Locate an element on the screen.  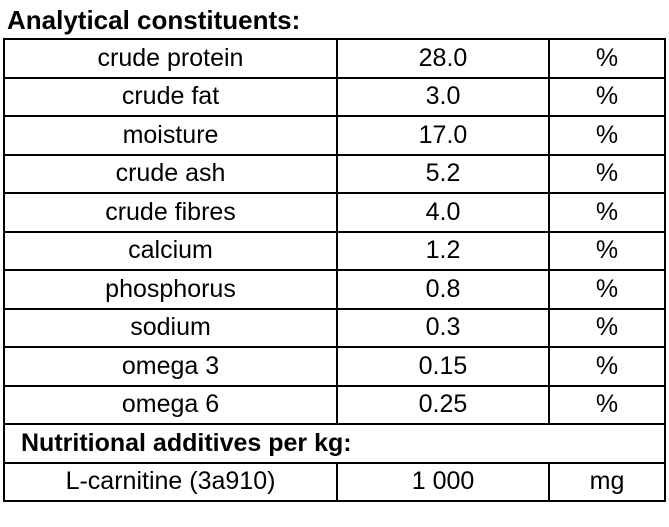
value-cell: 17.0 is located at coordinates (443, 135).